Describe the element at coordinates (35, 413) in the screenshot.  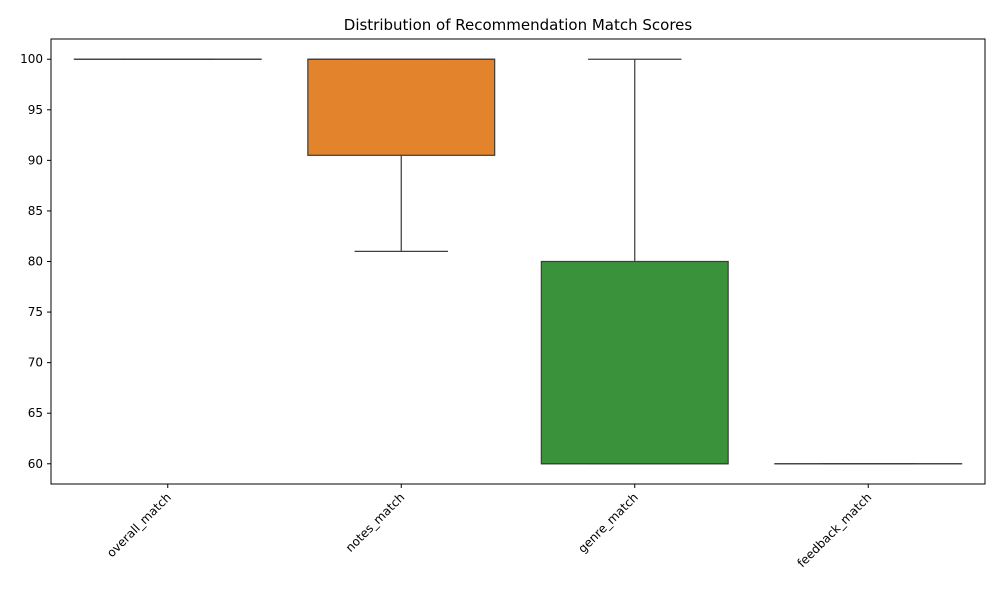
I see `y-tick-label-65: 65` at that location.